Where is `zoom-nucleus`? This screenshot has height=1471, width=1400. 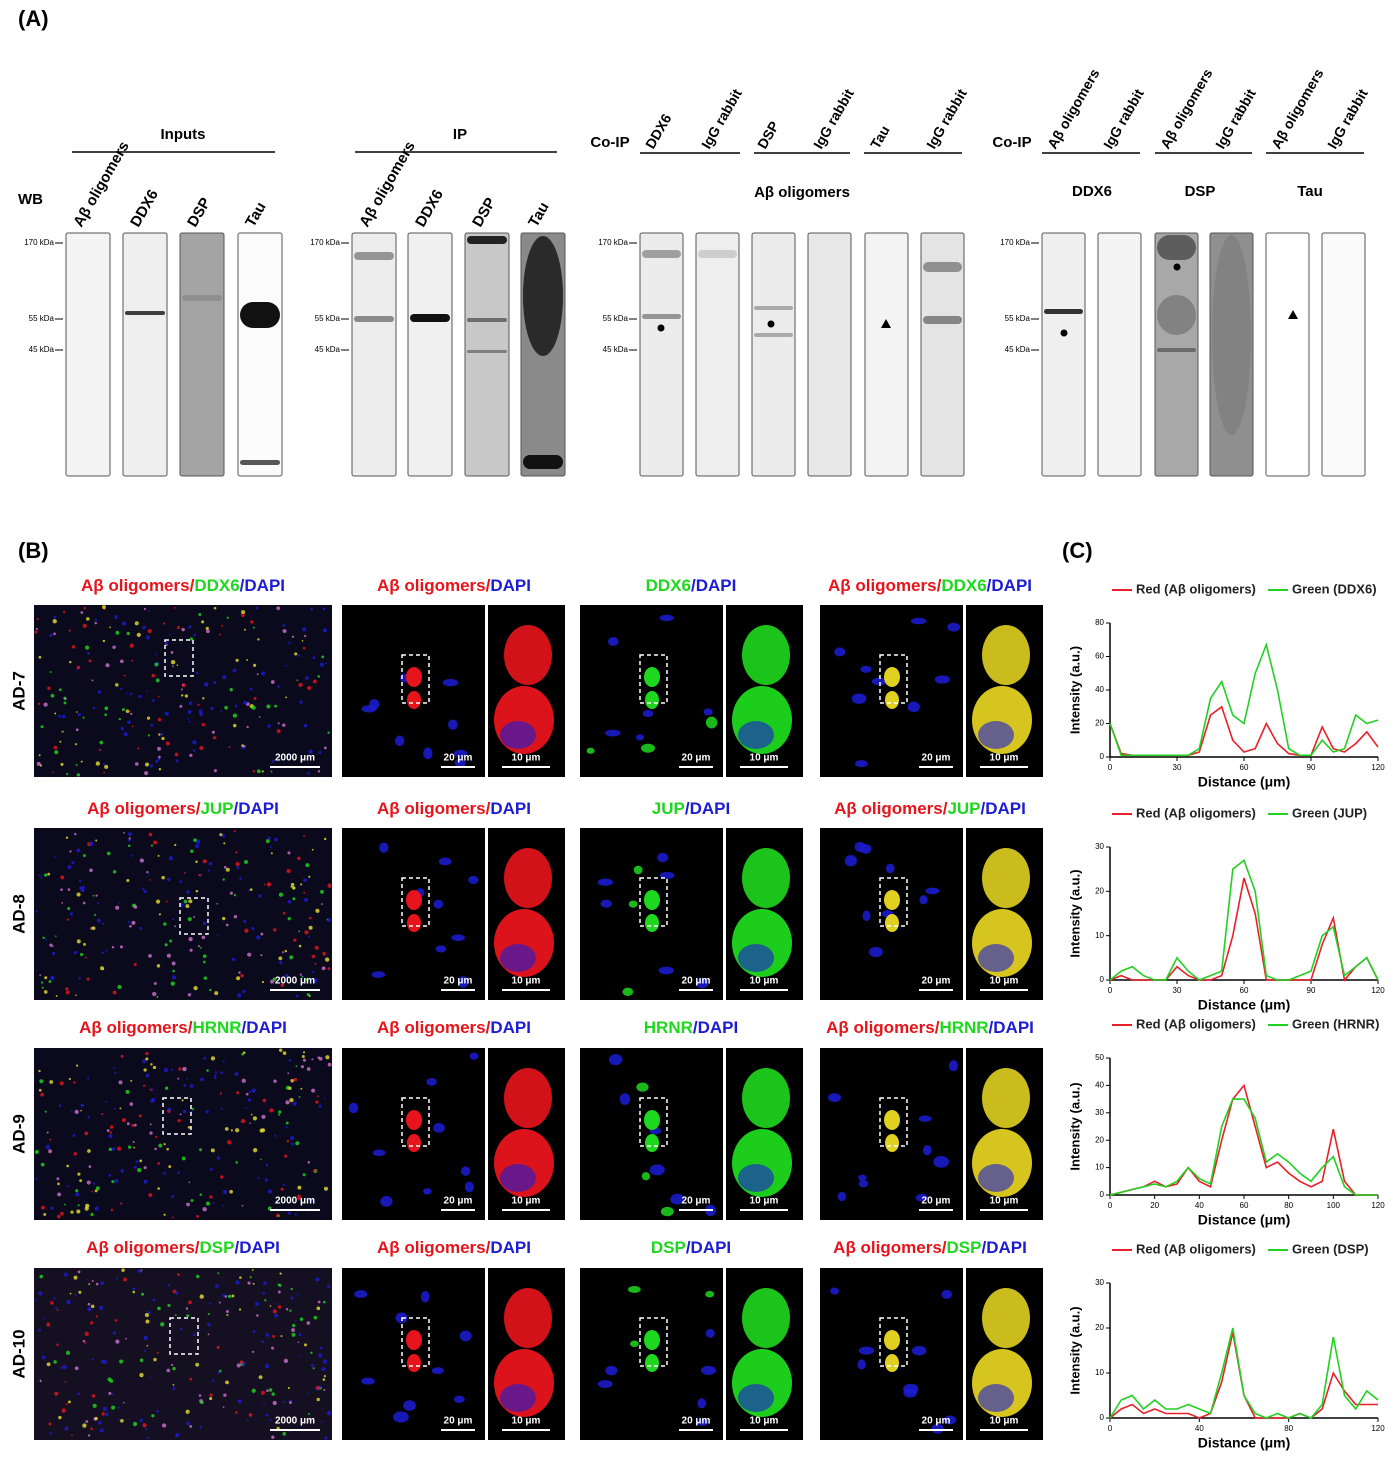 zoom-nucleus is located at coordinates (996, 1398).